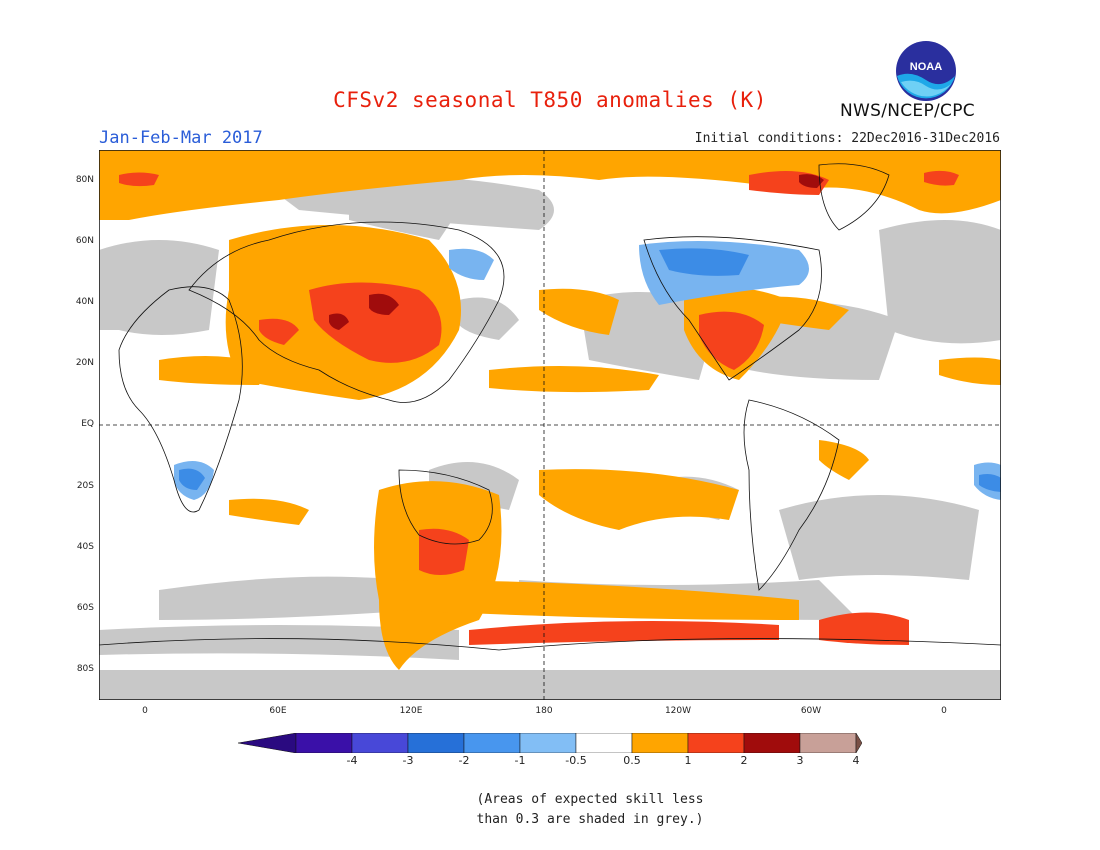  What do you see at coordinates (84, 363) in the screenshot?
I see `lat-label: 20N` at bounding box center [84, 363].